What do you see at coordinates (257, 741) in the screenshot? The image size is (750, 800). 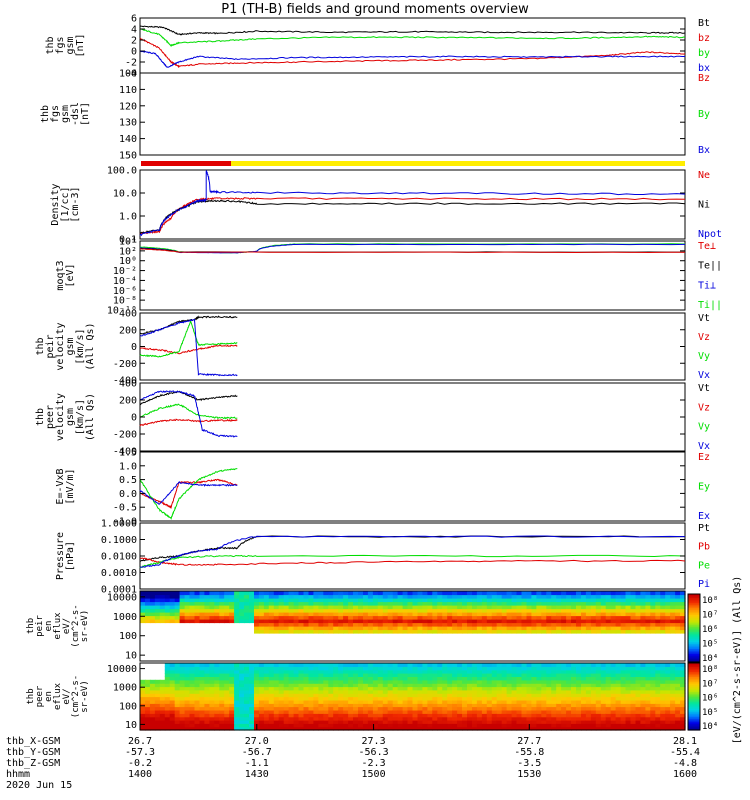 I see `xaxis-value: 27.0` at bounding box center [257, 741].